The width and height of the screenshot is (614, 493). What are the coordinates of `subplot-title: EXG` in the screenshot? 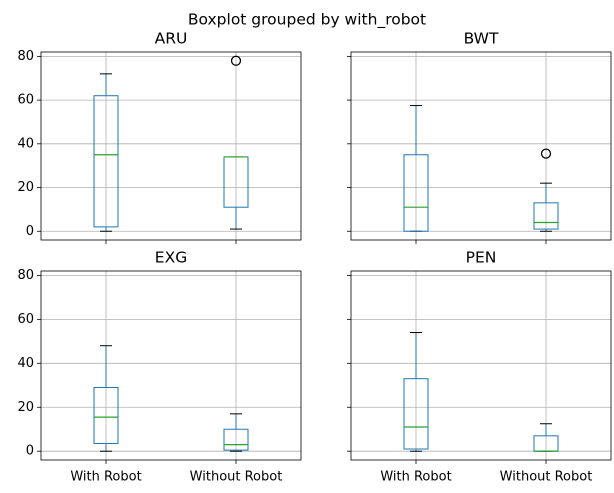 It's located at (171, 258).